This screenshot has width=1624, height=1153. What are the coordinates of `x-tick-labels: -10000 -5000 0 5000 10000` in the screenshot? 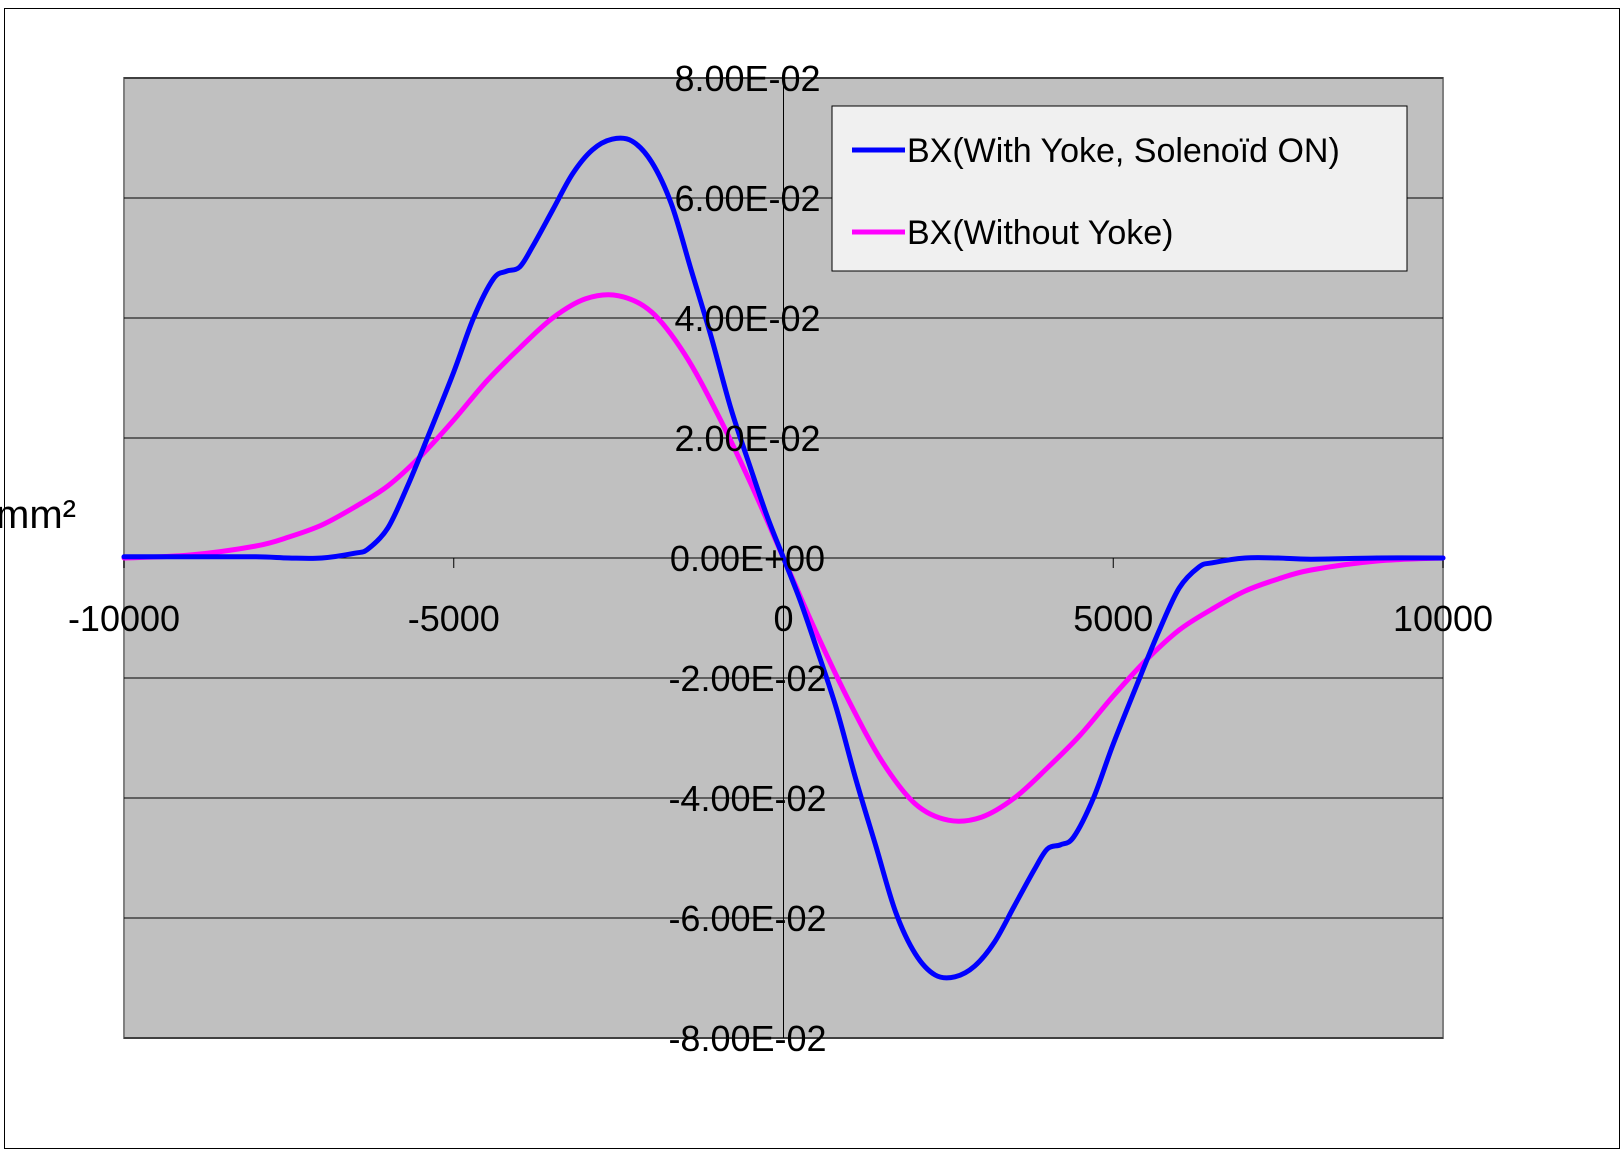 It's located at (780, 618).